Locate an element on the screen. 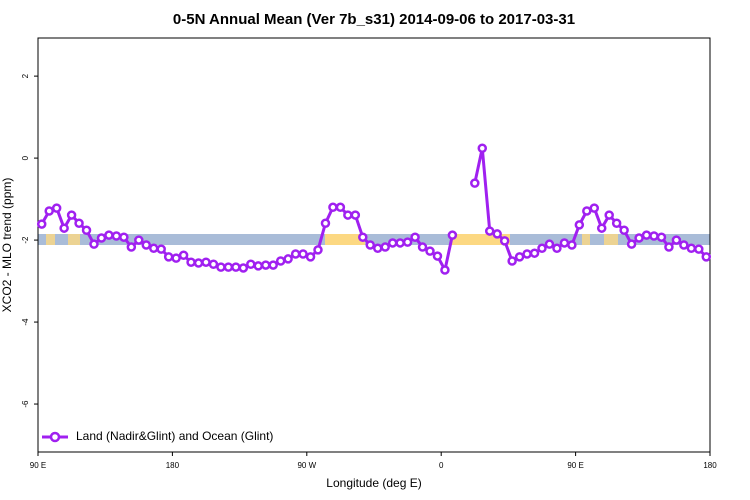 The width and height of the screenshot is (750, 500). y-tick-label: 0 is located at coordinates (25, 157).